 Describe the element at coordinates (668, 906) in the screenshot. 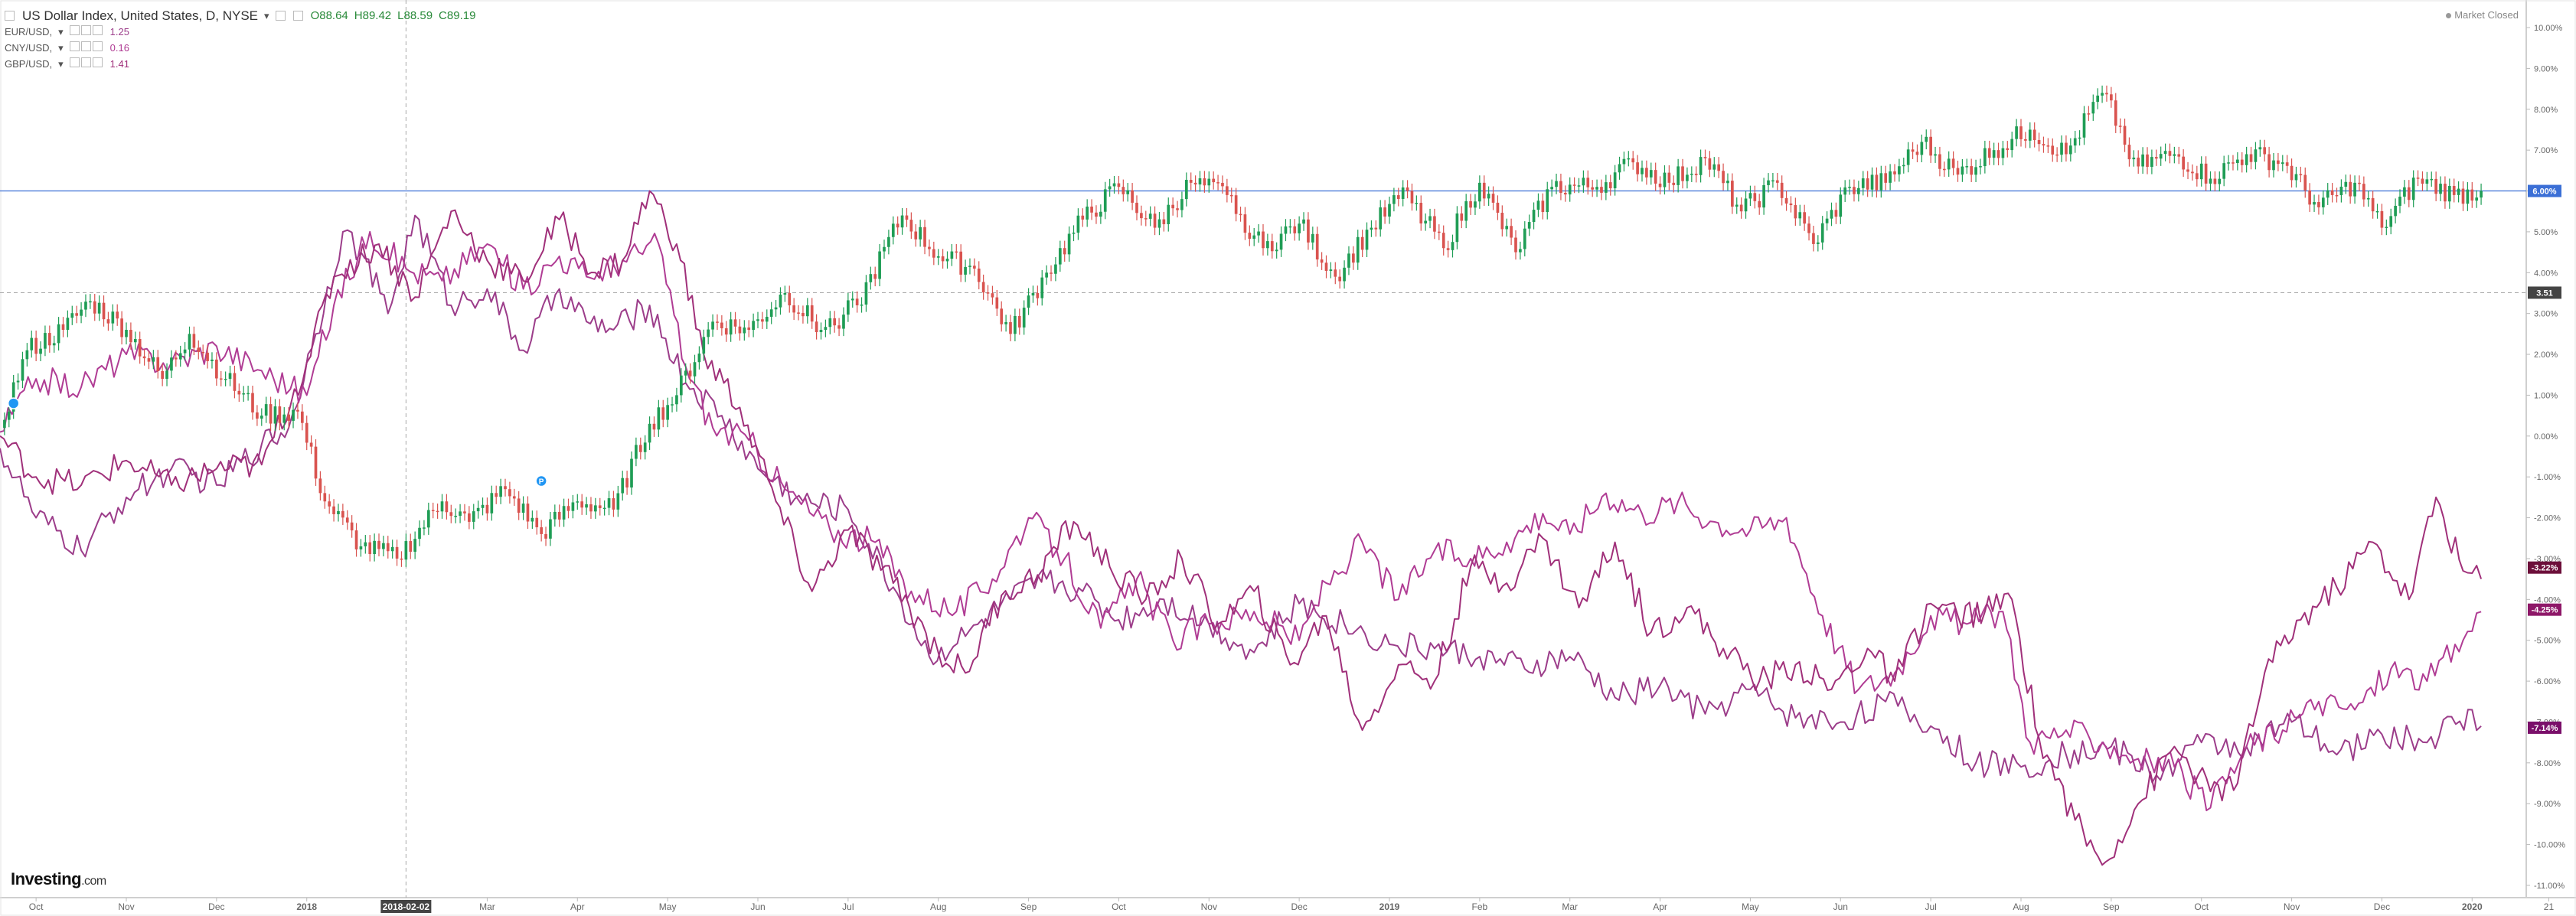

I see `x-tick-label: May` at that location.